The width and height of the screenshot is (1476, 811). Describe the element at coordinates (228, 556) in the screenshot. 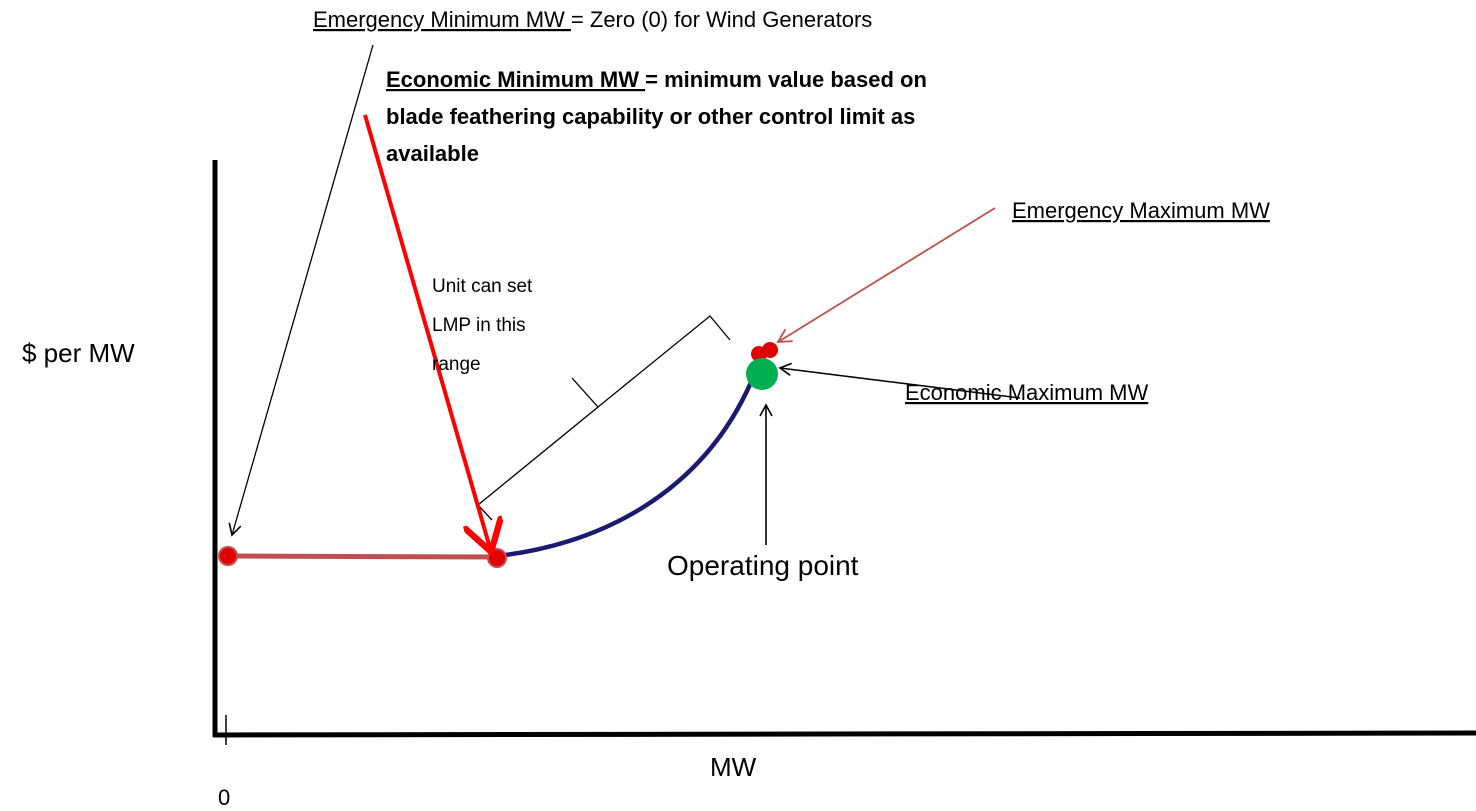

I see `emergency-min-point` at that location.